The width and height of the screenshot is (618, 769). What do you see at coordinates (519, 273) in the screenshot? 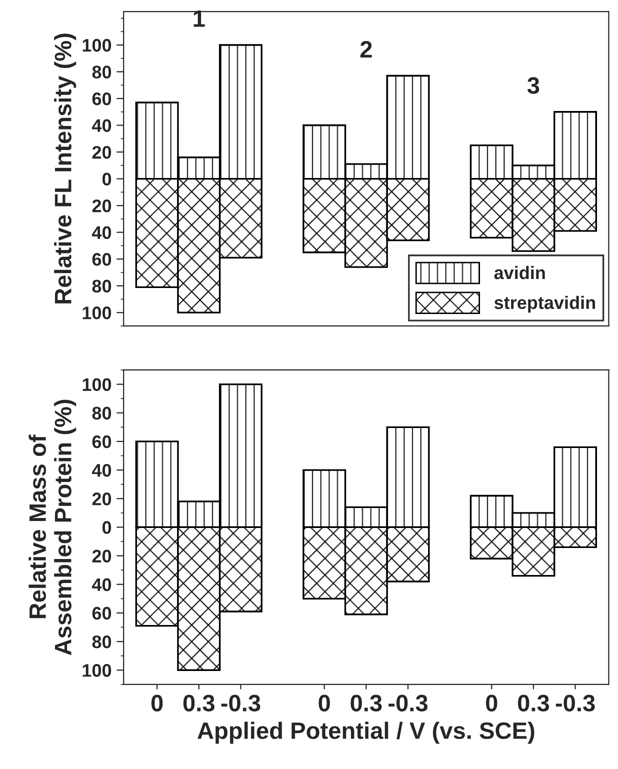
I see `legend-label: avidin` at bounding box center [519, 273].